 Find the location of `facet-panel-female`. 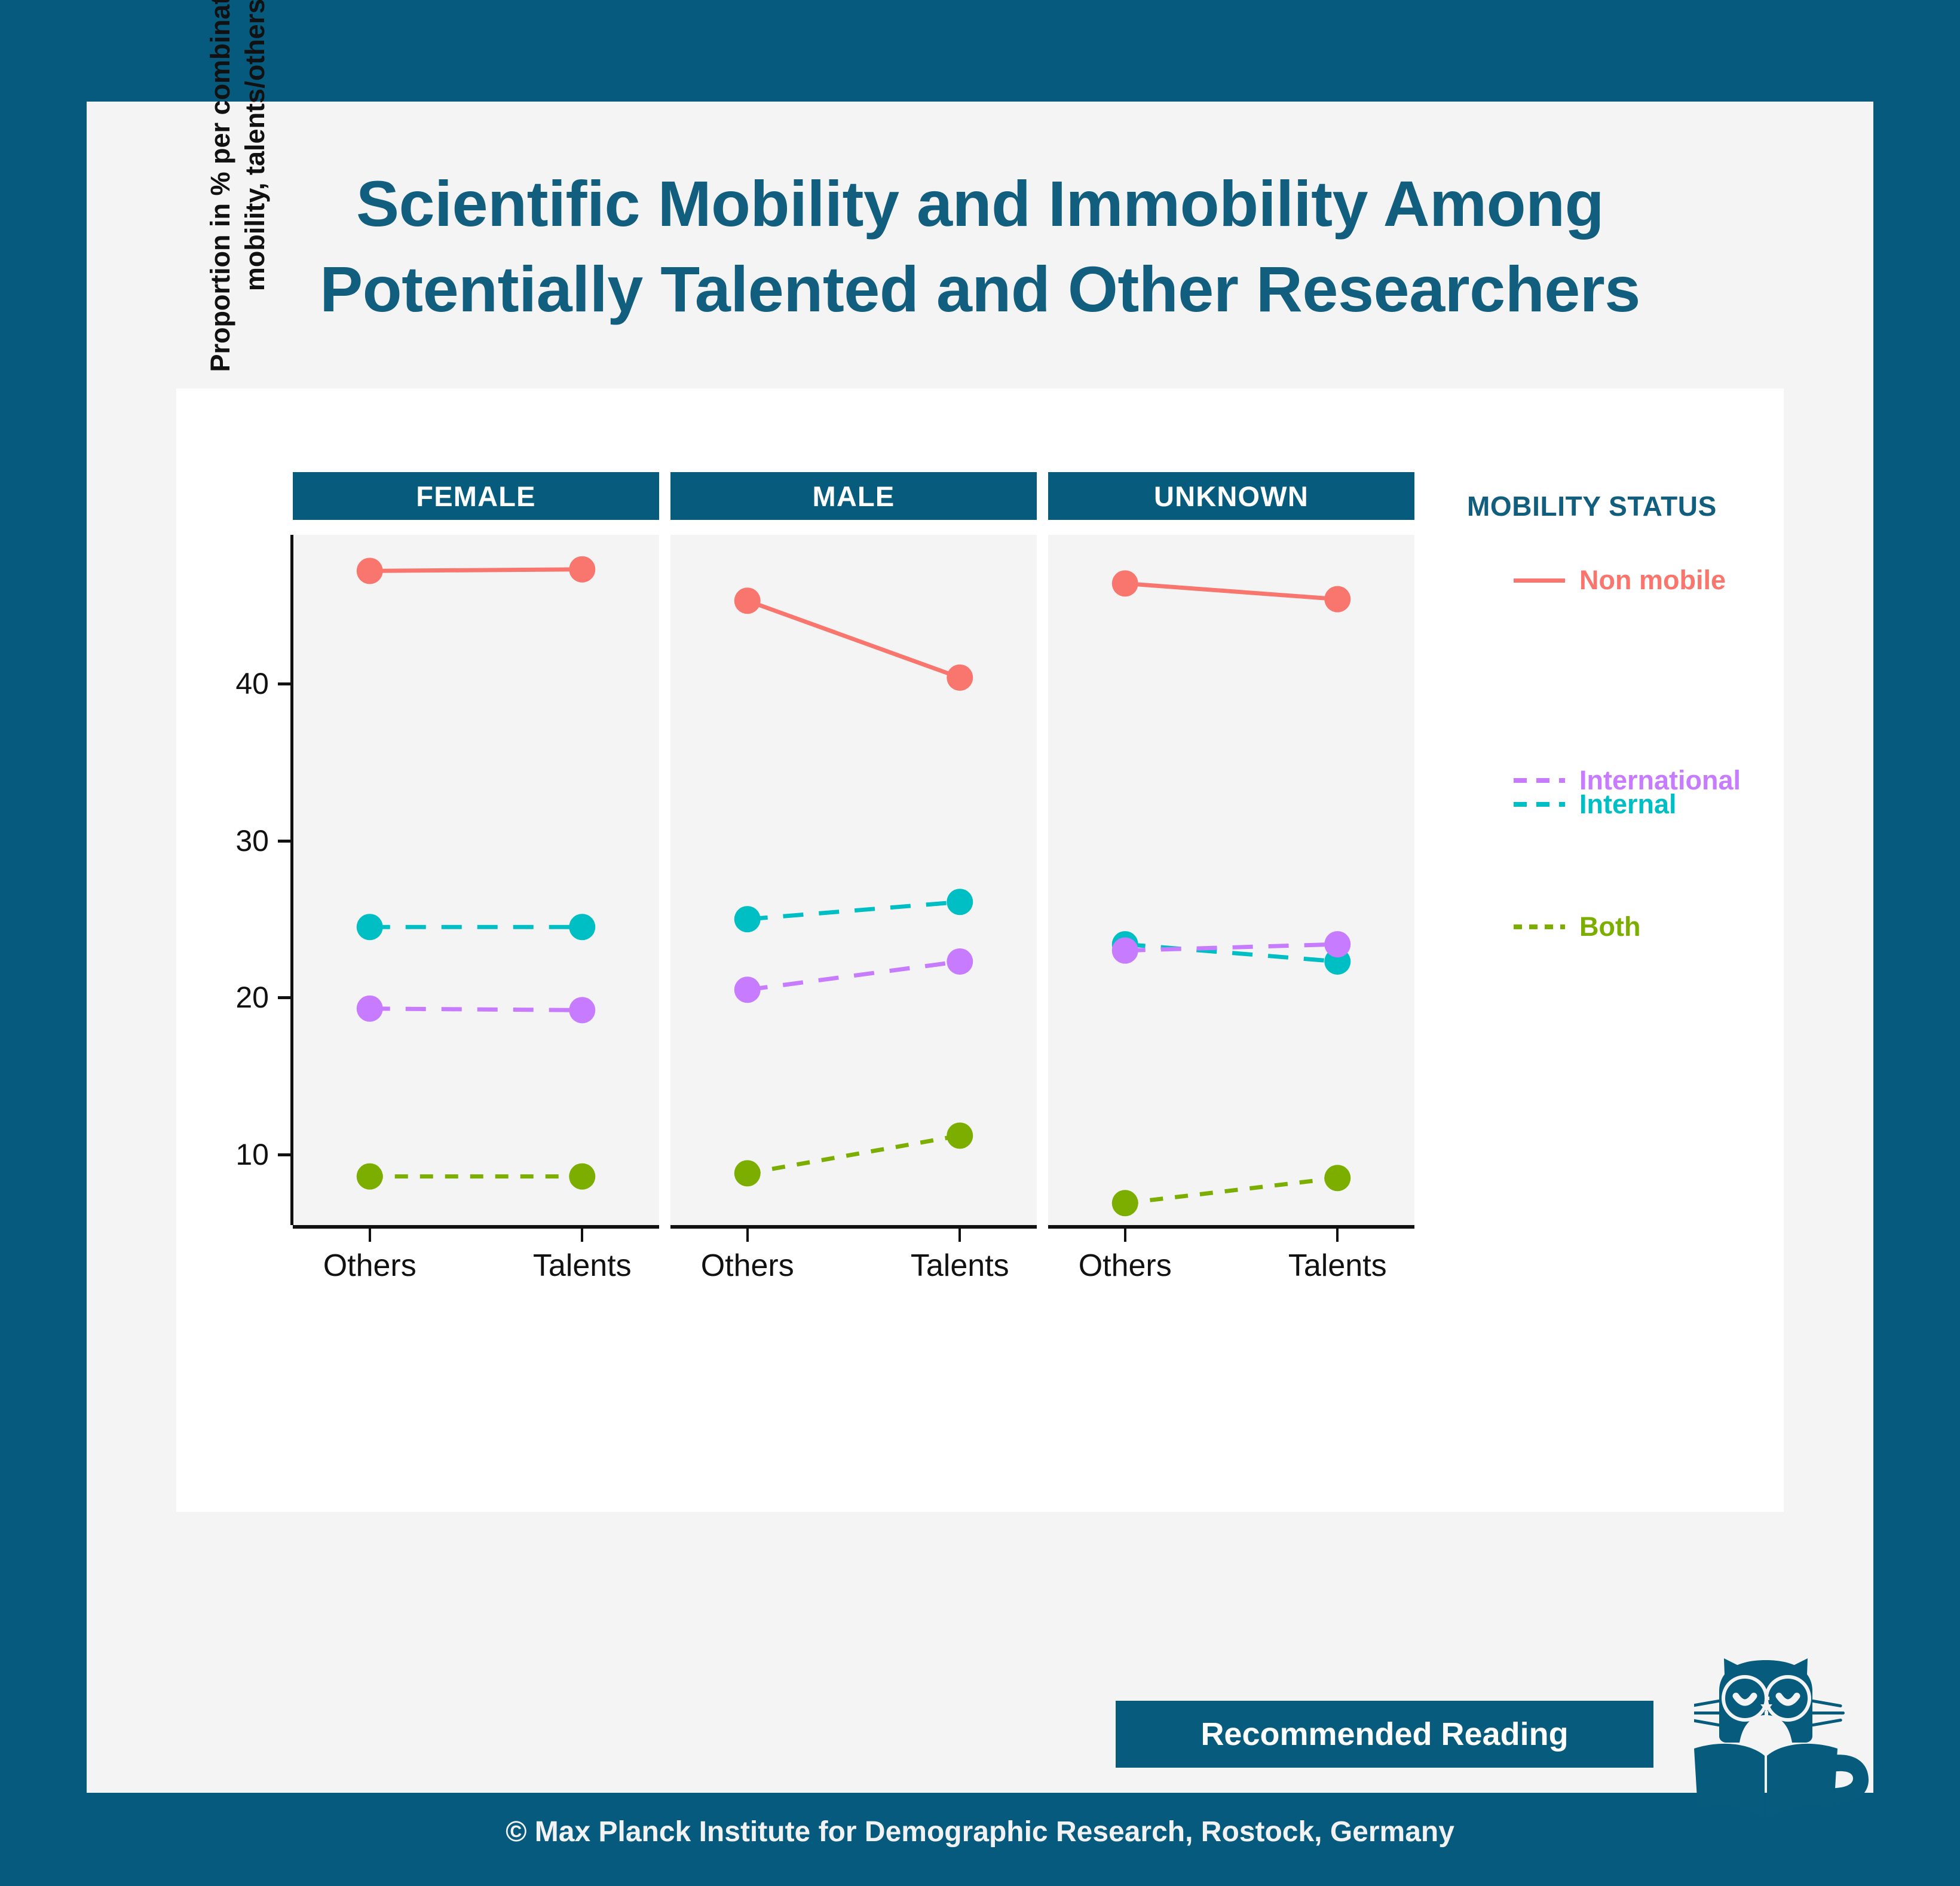

facet-panel-female is located at coordinates (476, 880).